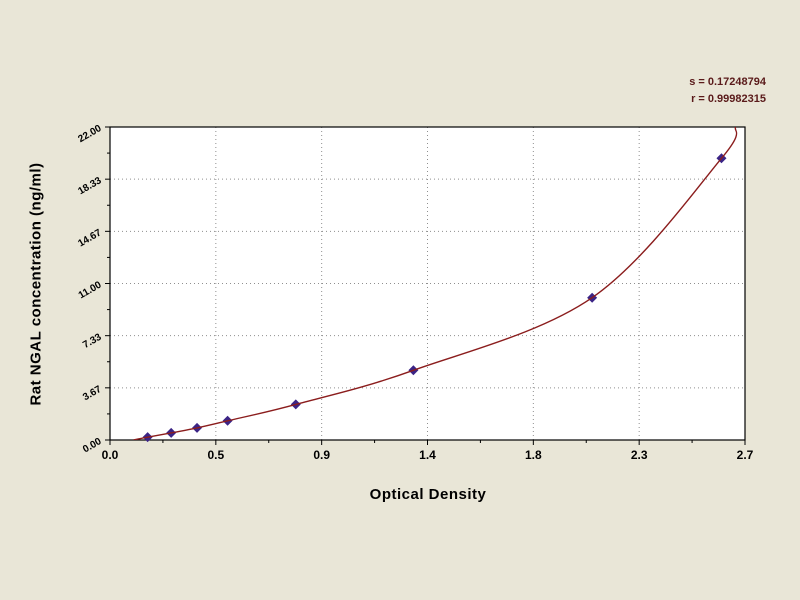  Describe the element at coordinates (745, 455) in the screenshot. I see `svg-text: 2.7` at that location.